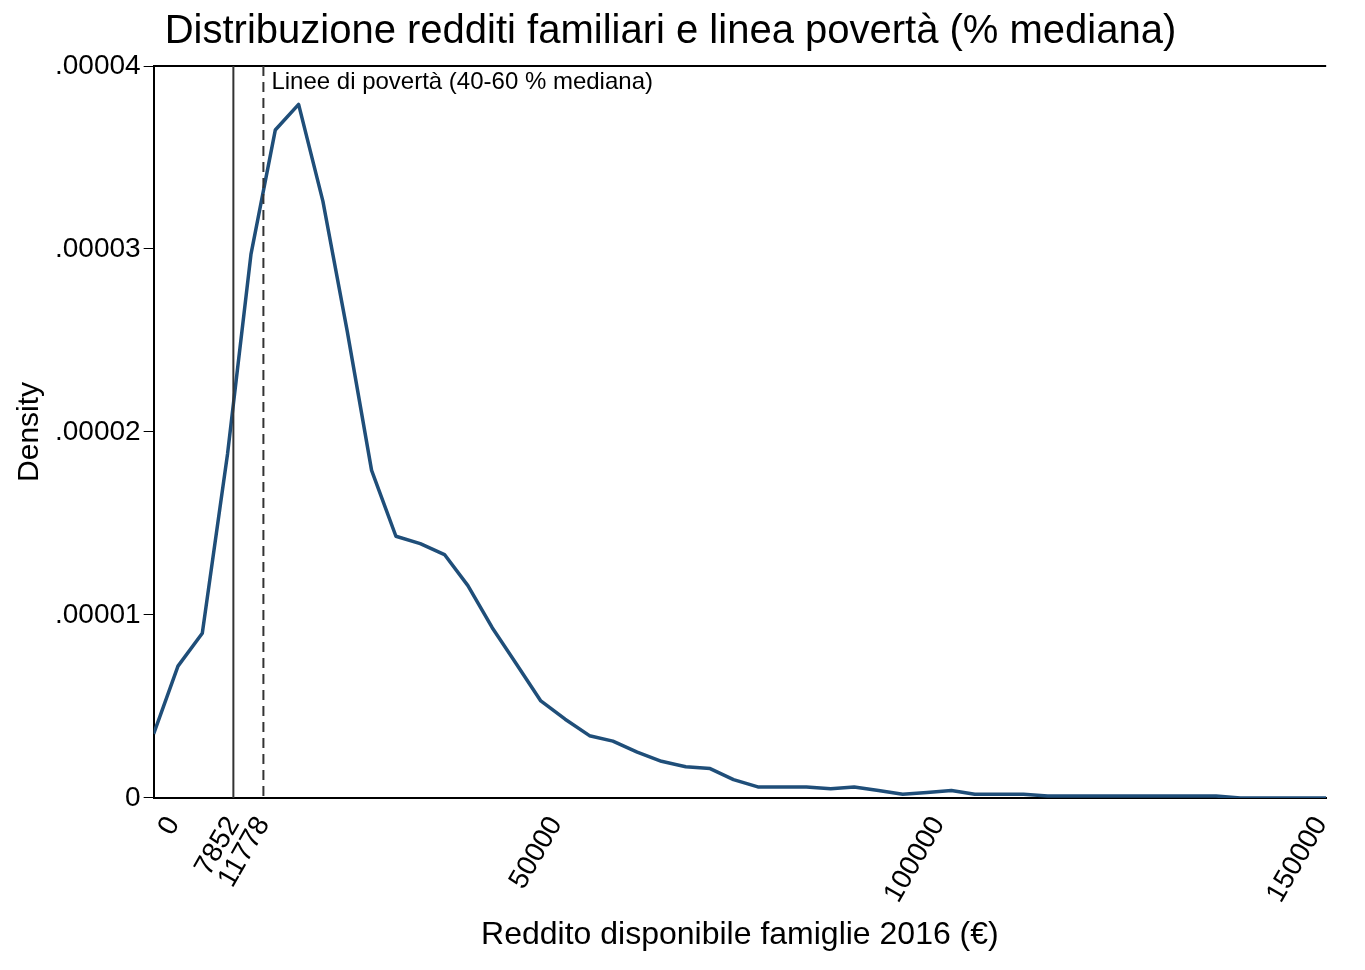  I want to click on x-axis-title: Reddito disponibile famiglie 2016 (€), so click(740, 932).